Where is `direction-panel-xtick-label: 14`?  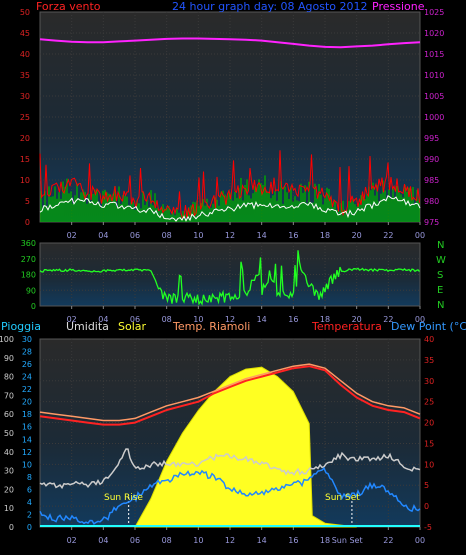 direction-panel-xtick-label: 14 is located at coordinates (262, 319).